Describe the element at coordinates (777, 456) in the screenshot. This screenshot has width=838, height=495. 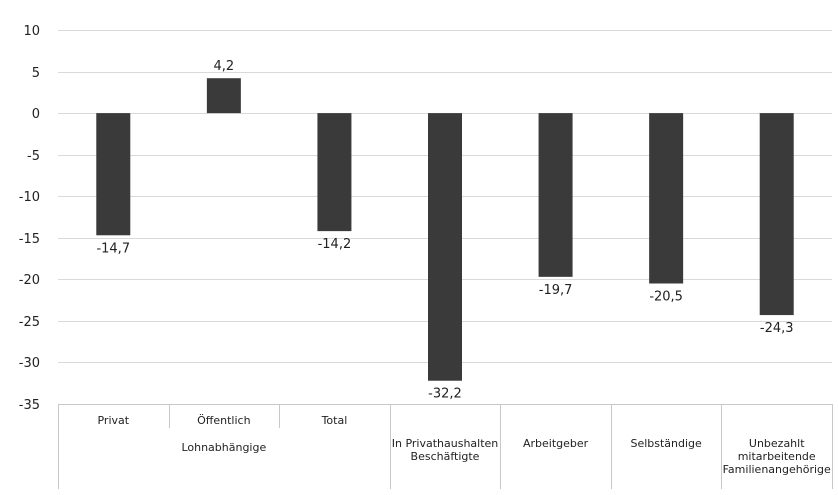
I see `category-label: mitarbeitende` at that location.